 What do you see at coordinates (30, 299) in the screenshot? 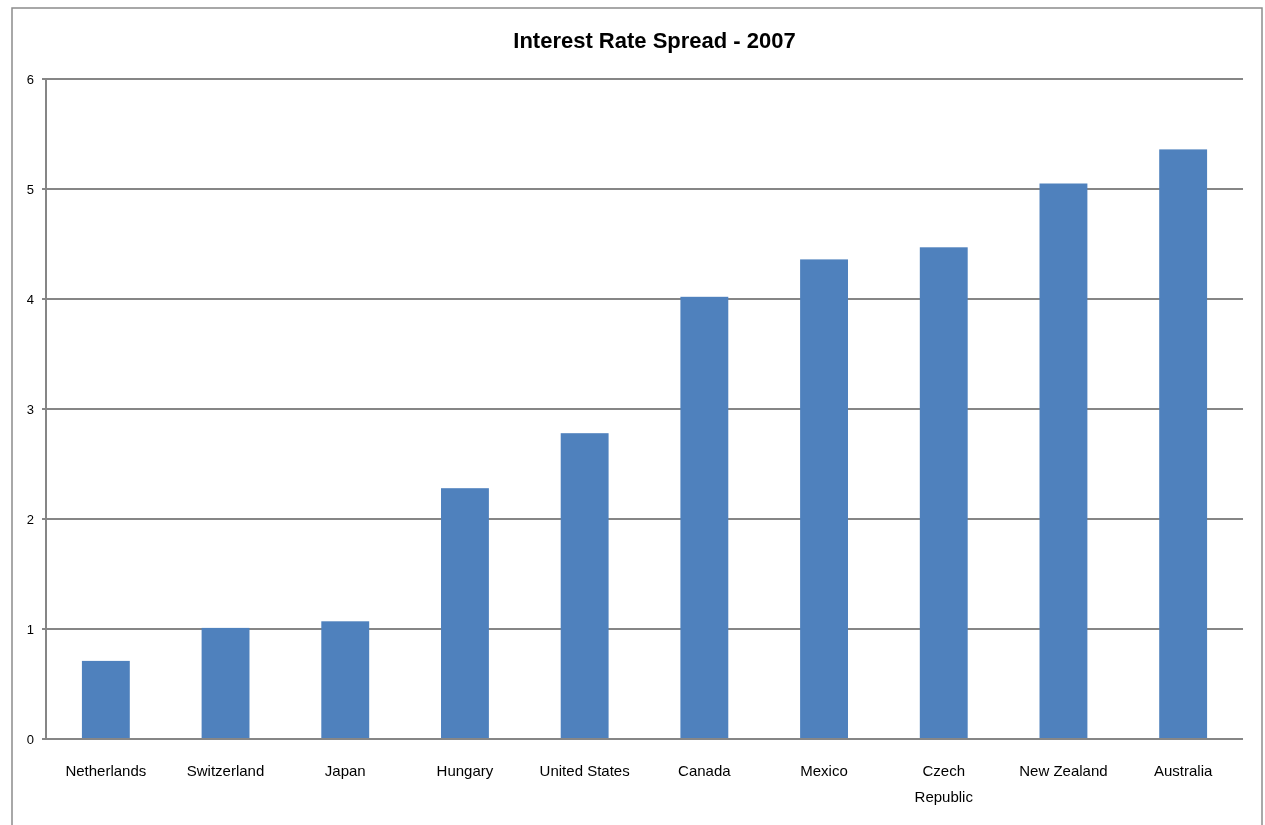
I see `y-tick-label: 4` at bounding box center [30, 299].